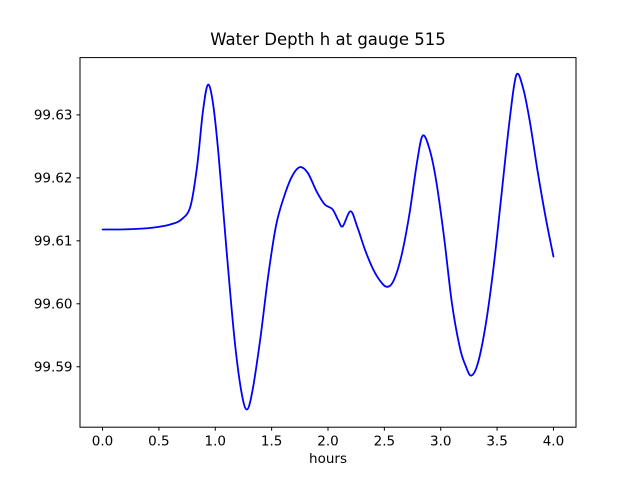  Describe the element at coordinates (327, 442) in the screenshot. I see `x-tick-label: 2.0` at that location.